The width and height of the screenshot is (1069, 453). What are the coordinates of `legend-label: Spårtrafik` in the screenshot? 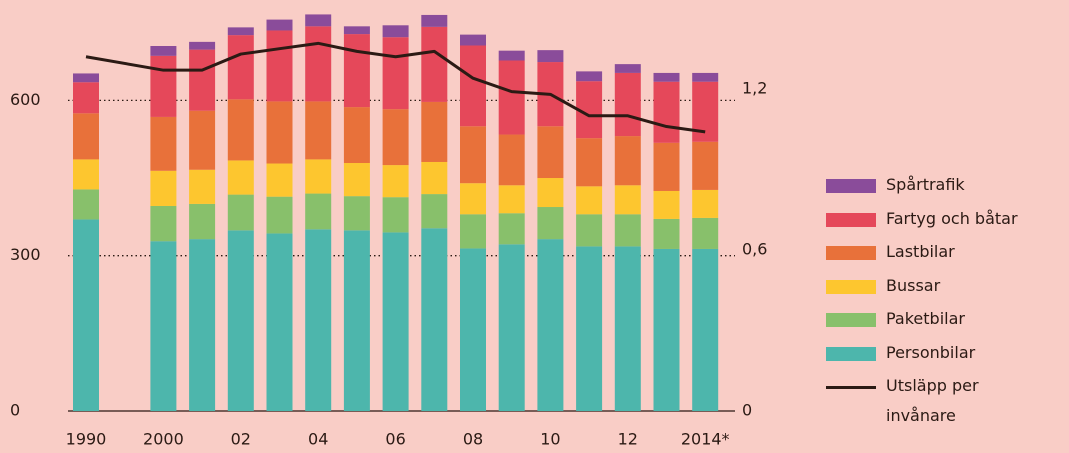 It's located at (925, 184).